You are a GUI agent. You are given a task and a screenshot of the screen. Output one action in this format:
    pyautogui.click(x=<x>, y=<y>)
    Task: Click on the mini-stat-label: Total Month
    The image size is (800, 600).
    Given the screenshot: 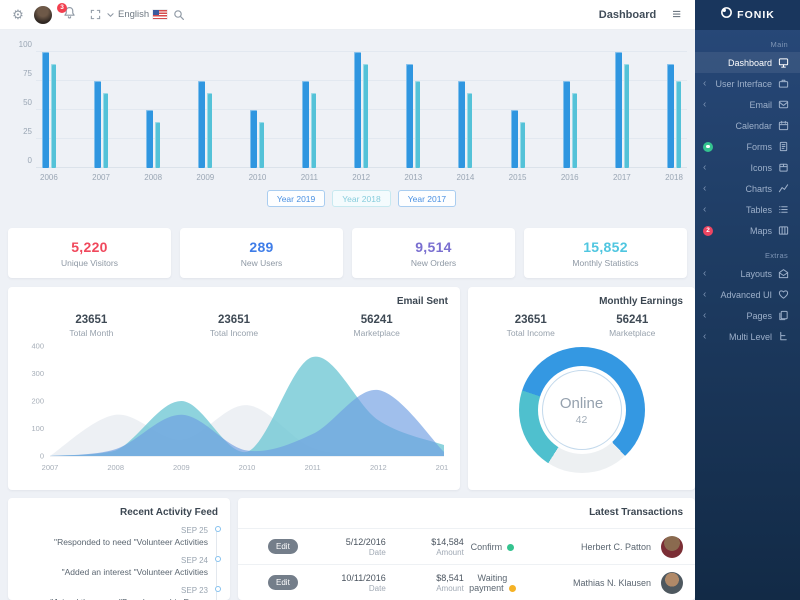 What is the action you would take?
    pyautogui.click(x=91, y=333)
    